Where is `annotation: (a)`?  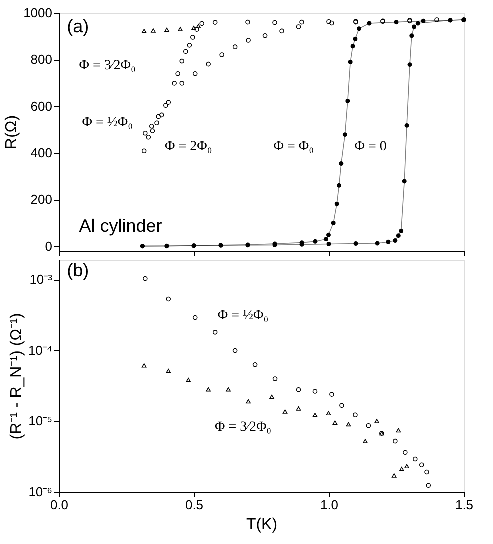 annotation: (a) is located at coordinates (78, 26).